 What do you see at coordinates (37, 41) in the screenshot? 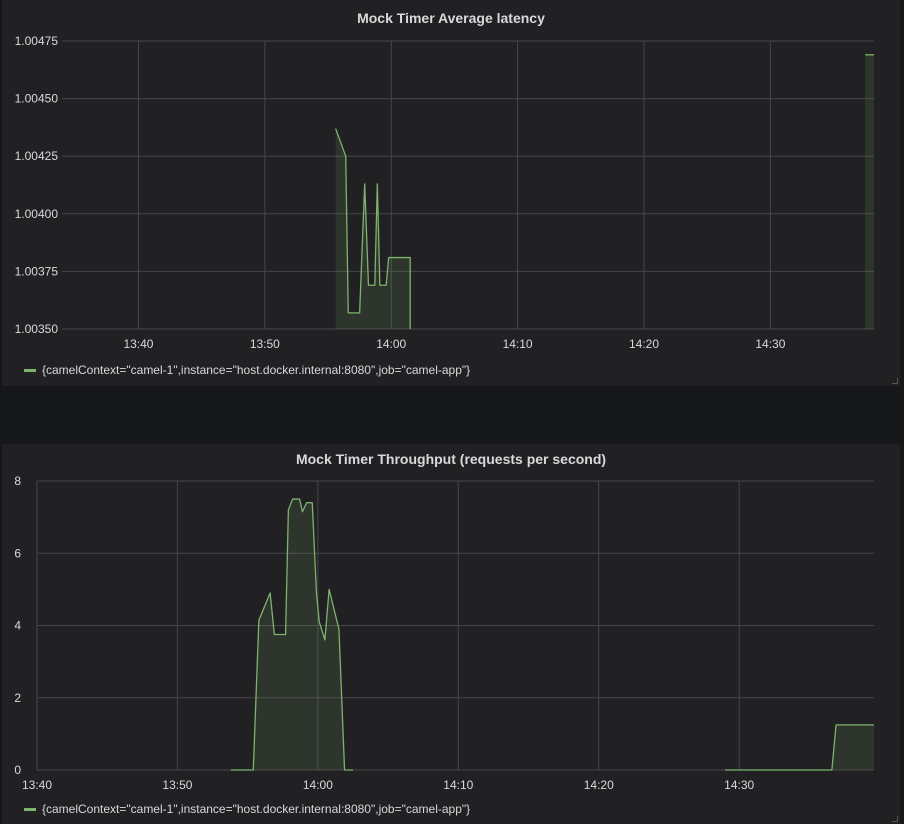
I see `y-tick-label: 1.00475` at bounding box center [37, 41].